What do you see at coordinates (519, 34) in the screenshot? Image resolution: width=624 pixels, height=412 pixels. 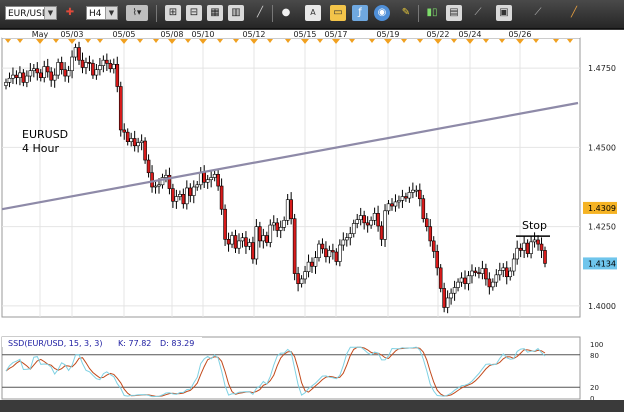 I see `top-date-label: 05/26` at bounding box center [519, 34].